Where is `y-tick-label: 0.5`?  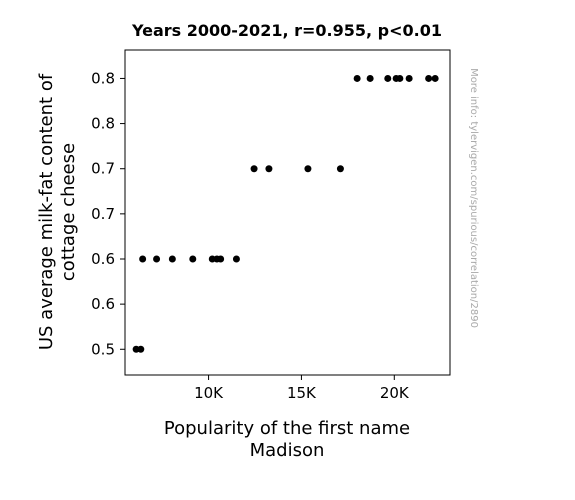 y-tick-label: 0.5 is located at coordinates (103, 349).